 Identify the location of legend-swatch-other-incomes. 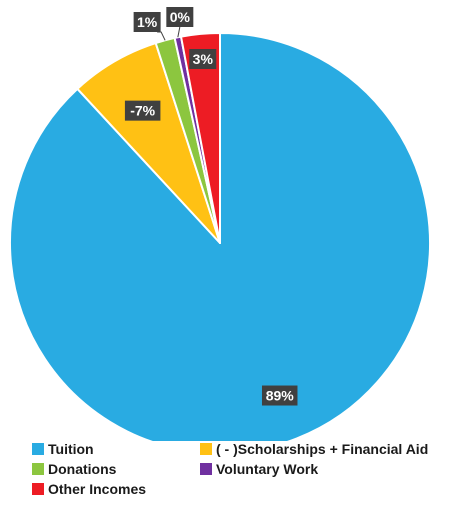
(38, 489).